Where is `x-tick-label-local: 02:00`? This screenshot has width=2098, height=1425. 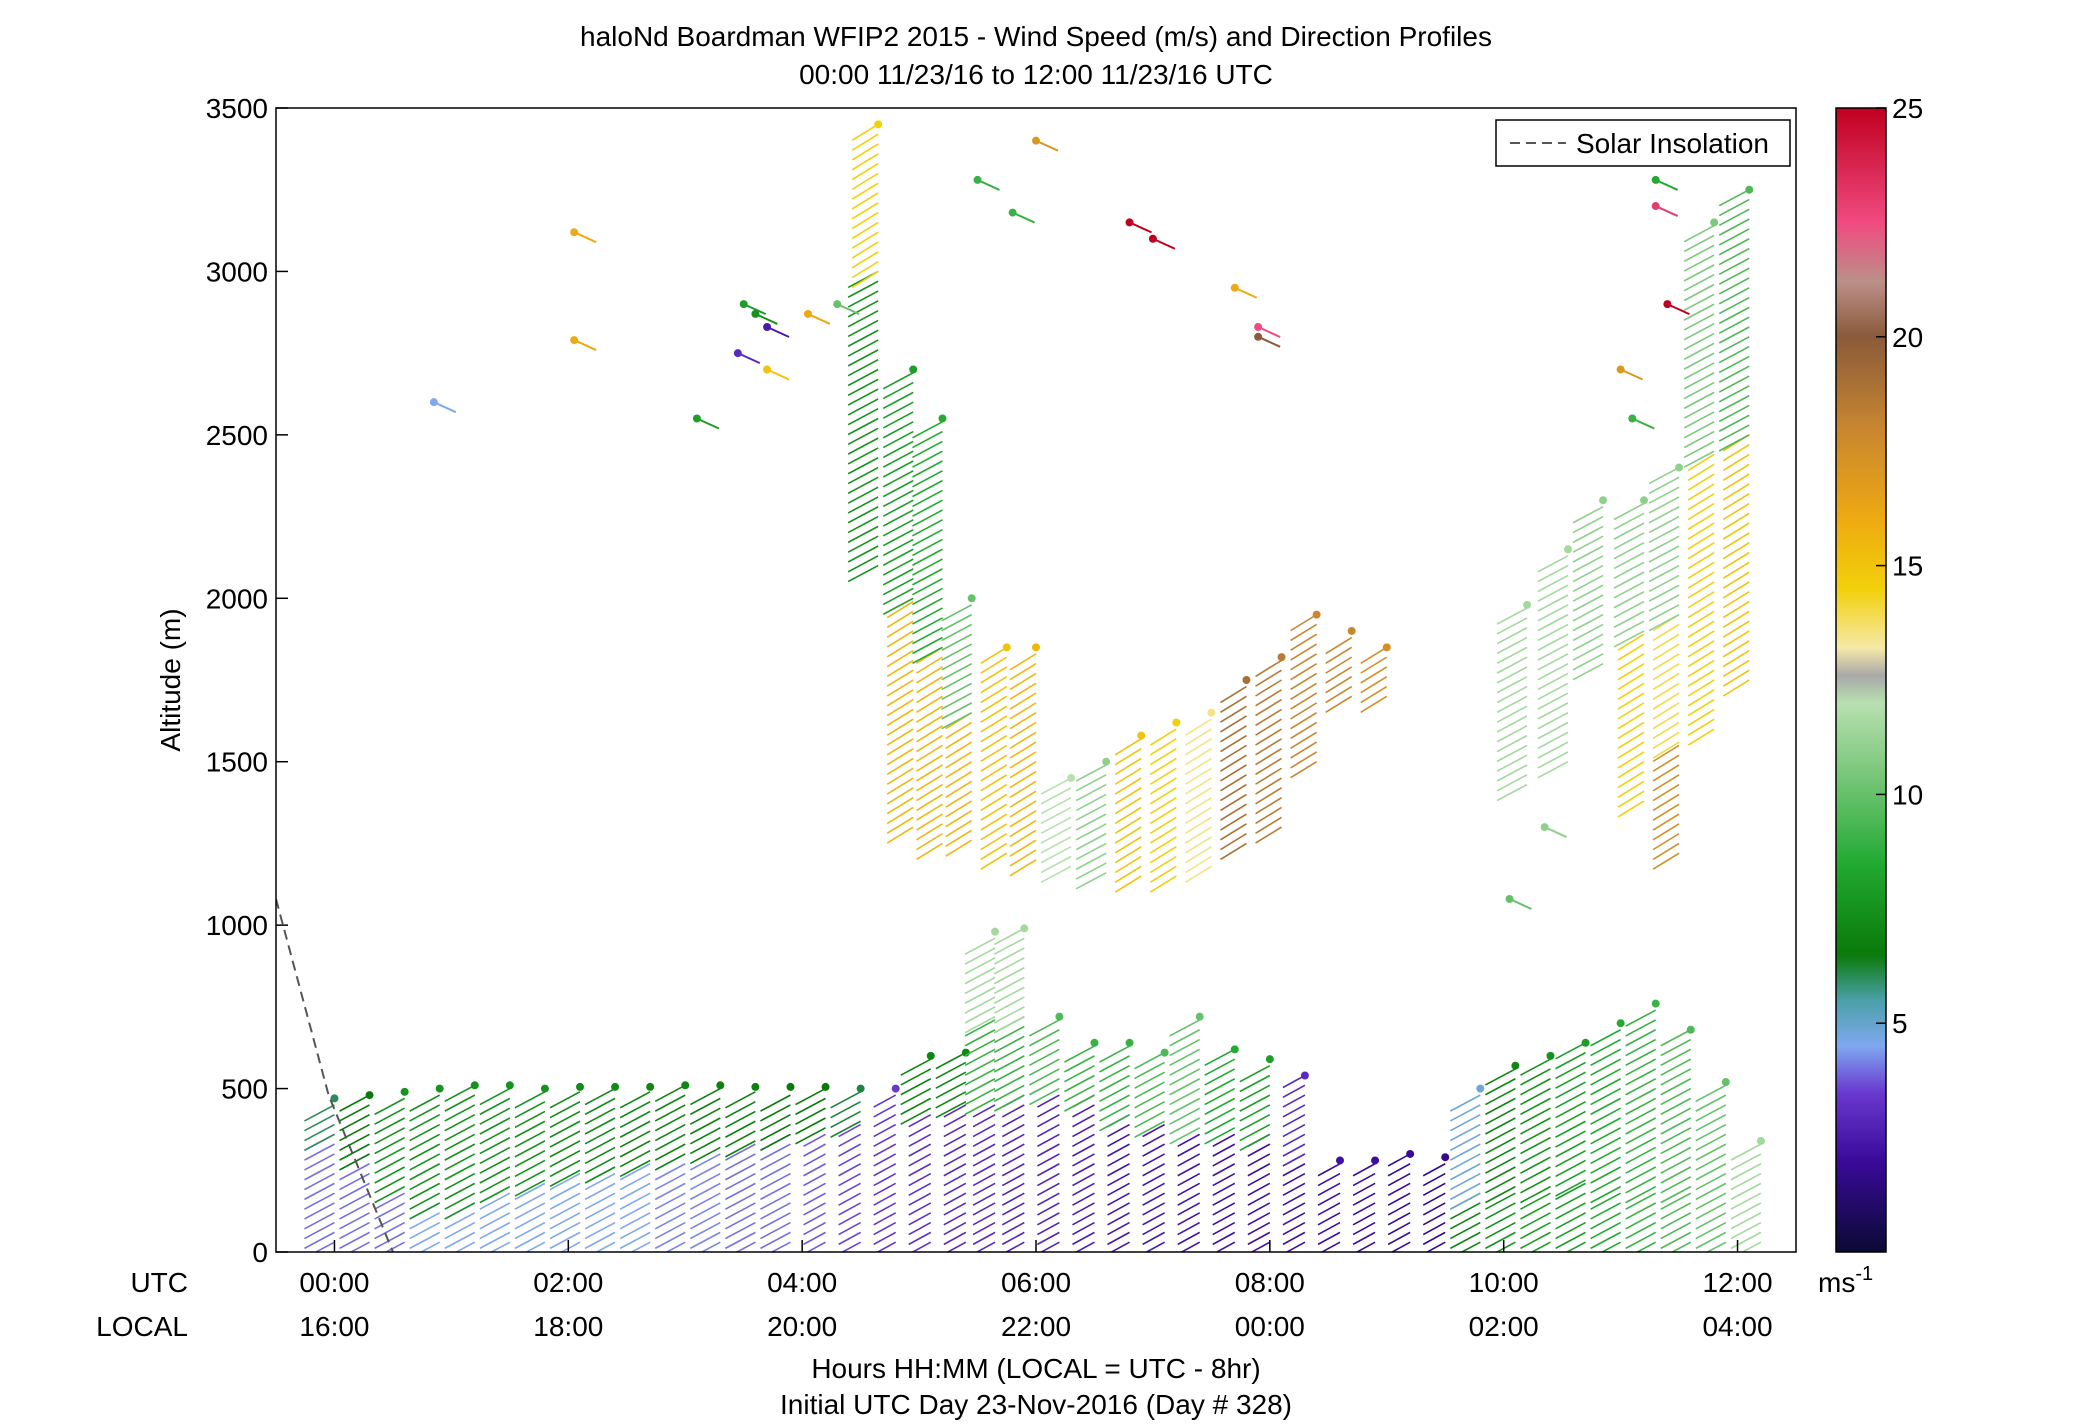 x-tick-label-local: 02:00 is located at coordinates (1504, 1326).